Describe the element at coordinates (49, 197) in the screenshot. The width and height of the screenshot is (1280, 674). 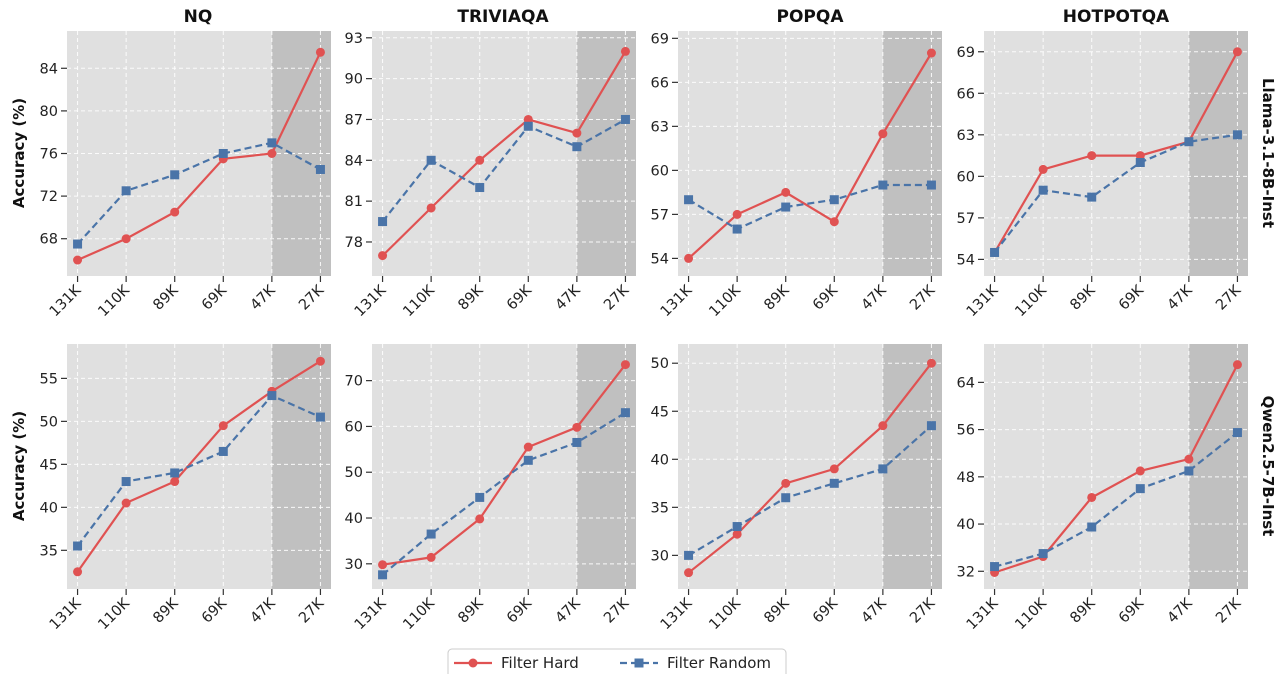
I see `y-tick-label: 72` at that location.